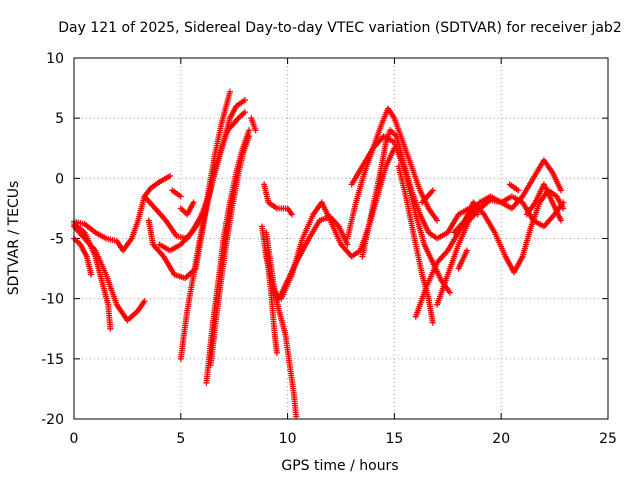 This screenshot has width=640, height=480. I want to click on y-tick-label: -10, so click(52, 300).